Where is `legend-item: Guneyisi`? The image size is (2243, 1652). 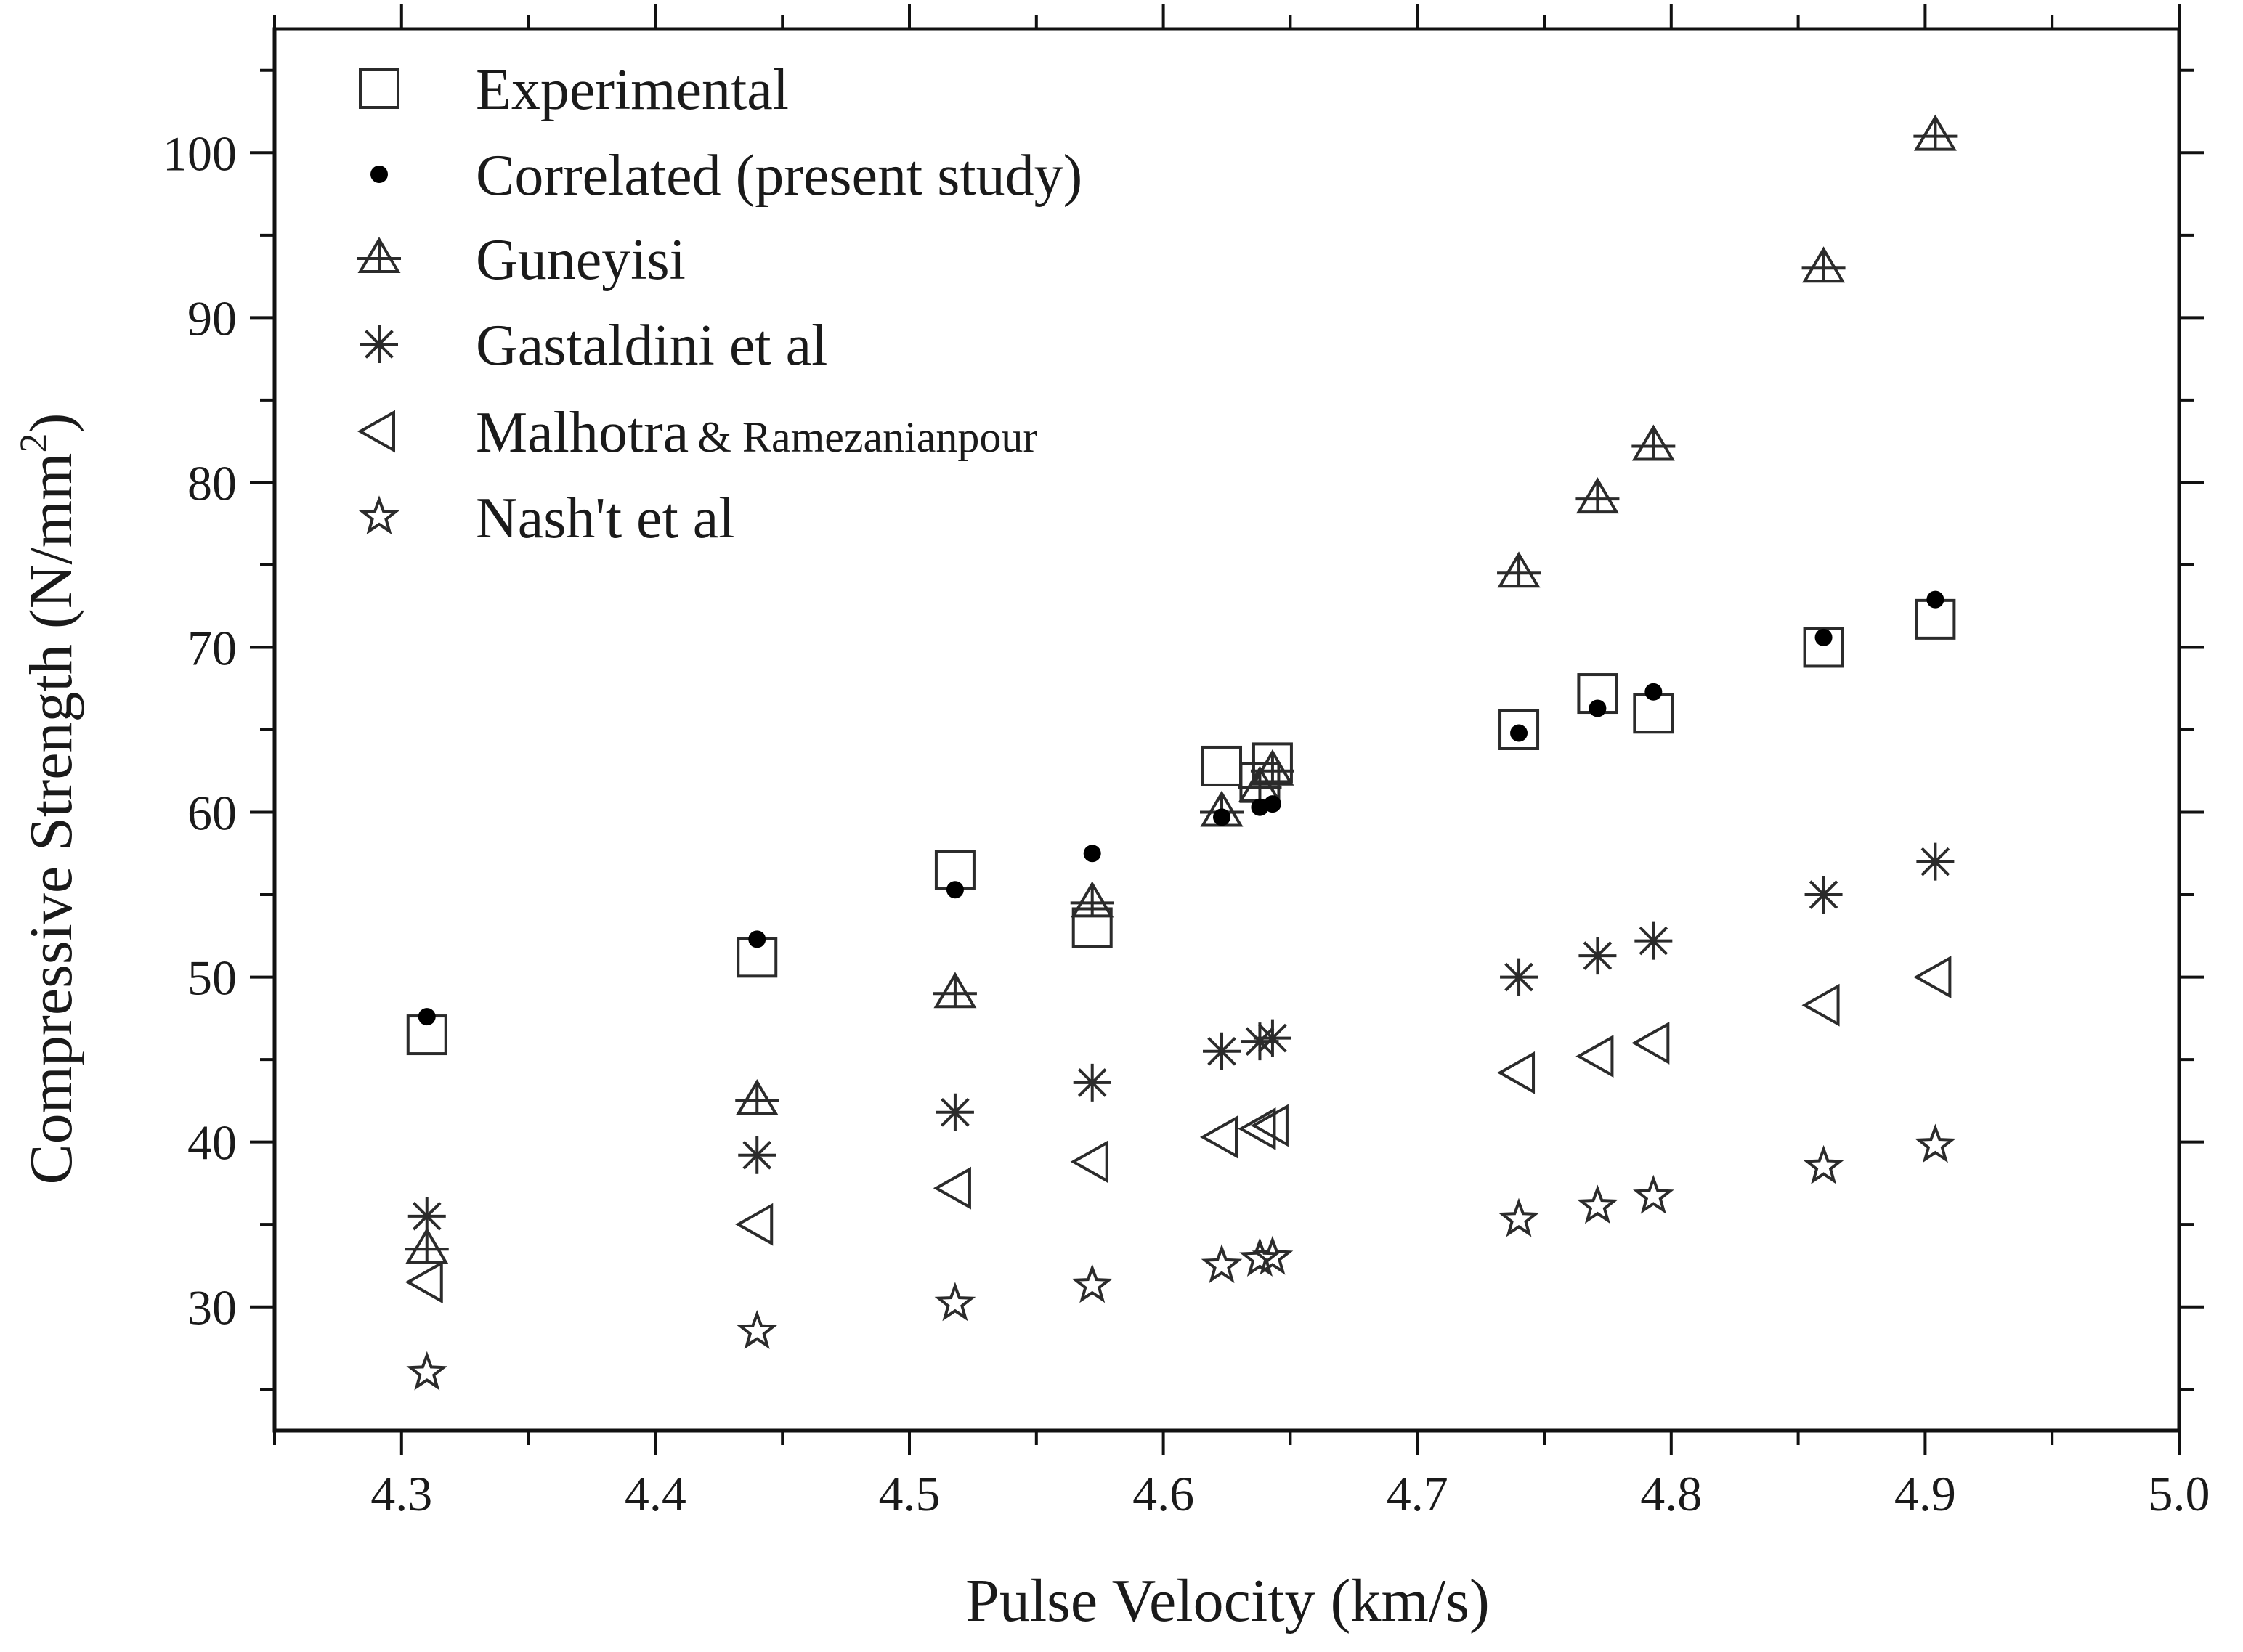
legend-item: Guneyisi is located at coordinates (521, 260).